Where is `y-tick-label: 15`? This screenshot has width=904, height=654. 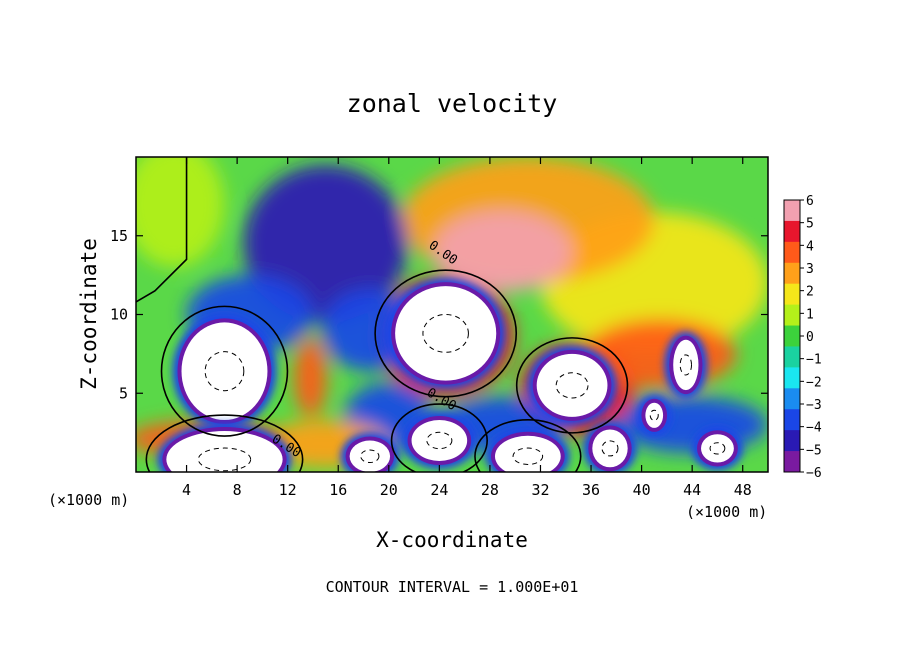 y-tick-label: 15 is located at coordinates (119, 236).